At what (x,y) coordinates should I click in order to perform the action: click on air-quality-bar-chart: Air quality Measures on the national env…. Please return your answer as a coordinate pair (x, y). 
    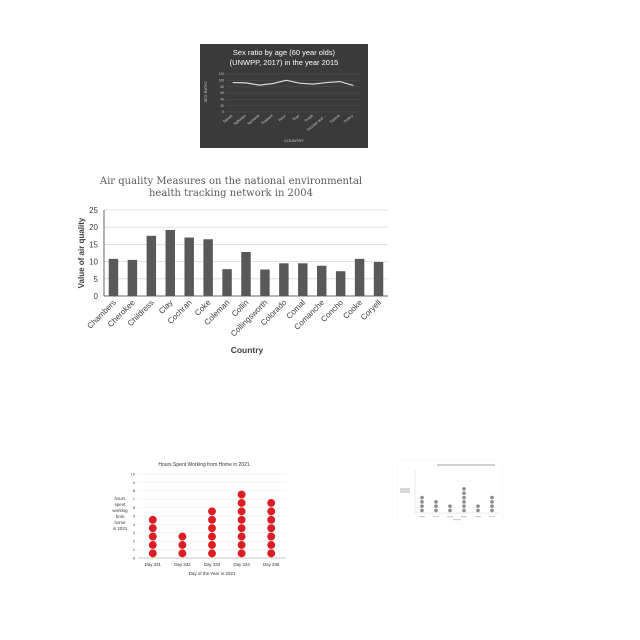
    Looking at the image, I should click on (232, 265).